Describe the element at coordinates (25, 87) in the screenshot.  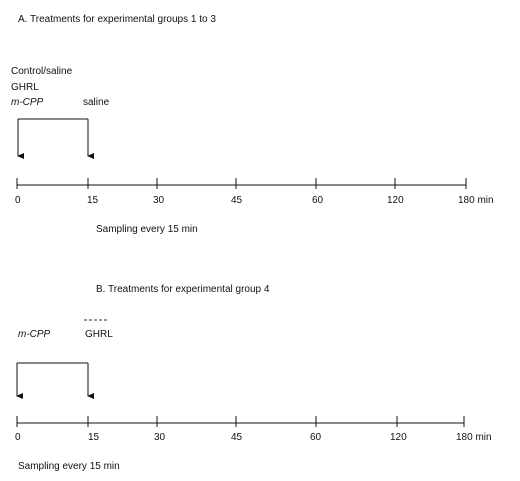
I see `treatment-label-ghrl: GHRL` at that location.